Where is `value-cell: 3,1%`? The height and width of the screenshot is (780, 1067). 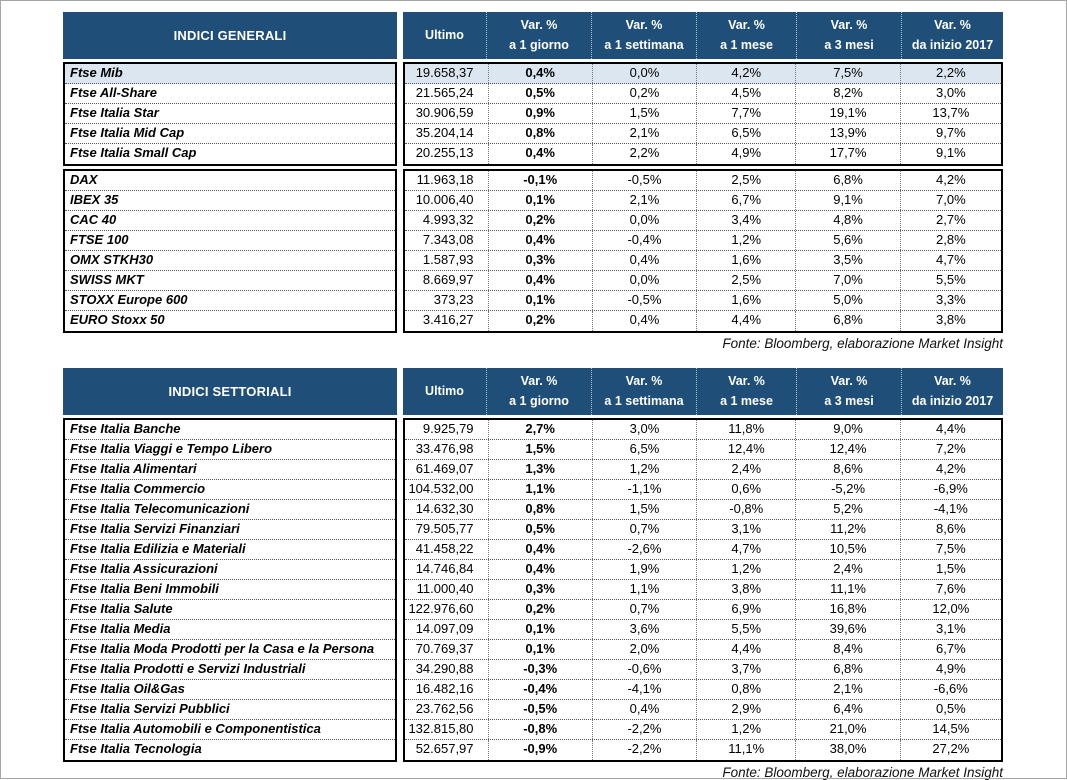
value-cell: 3,1% is located at coordinates (747, 529).